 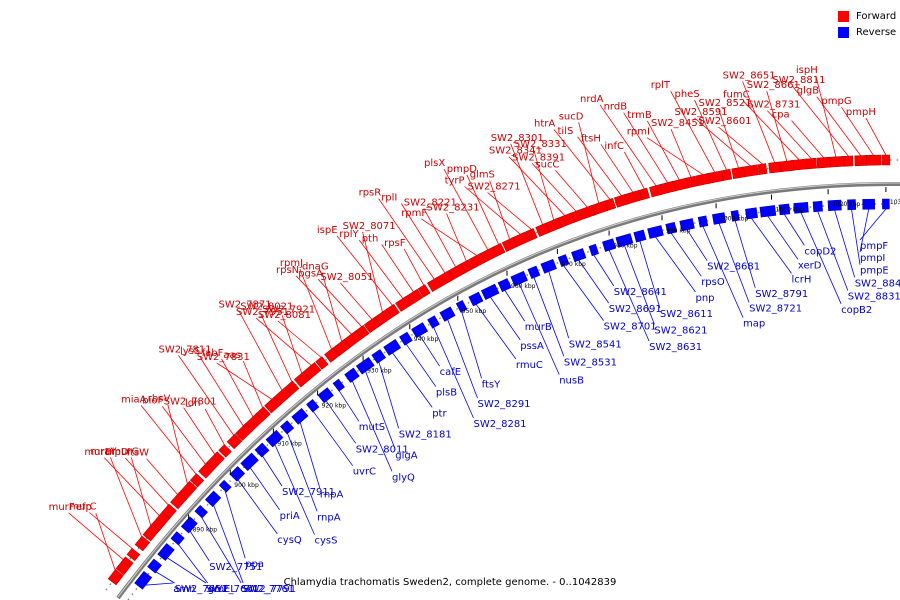 I want to click on axis-tick-label: 960 kbp, so click(x=523, y=286).